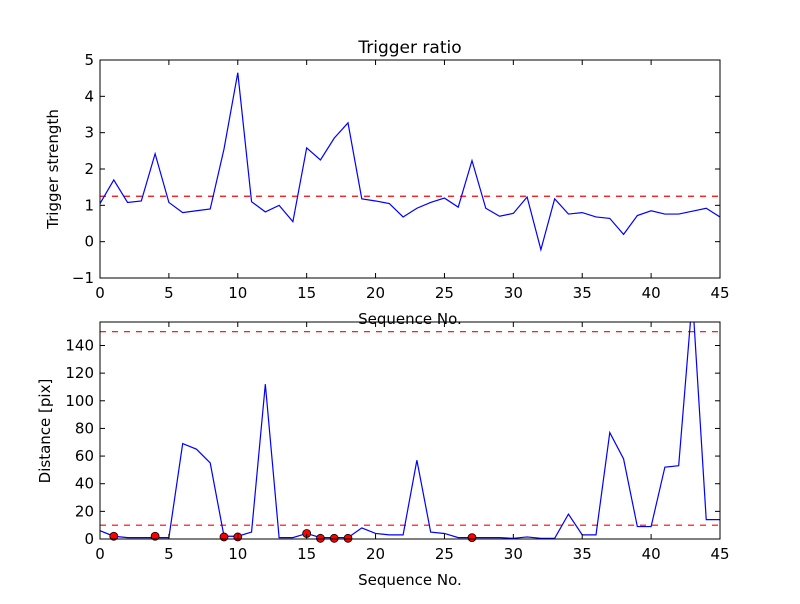  I want to click on bottom-x-tick-label: 40, so click(651, 554).